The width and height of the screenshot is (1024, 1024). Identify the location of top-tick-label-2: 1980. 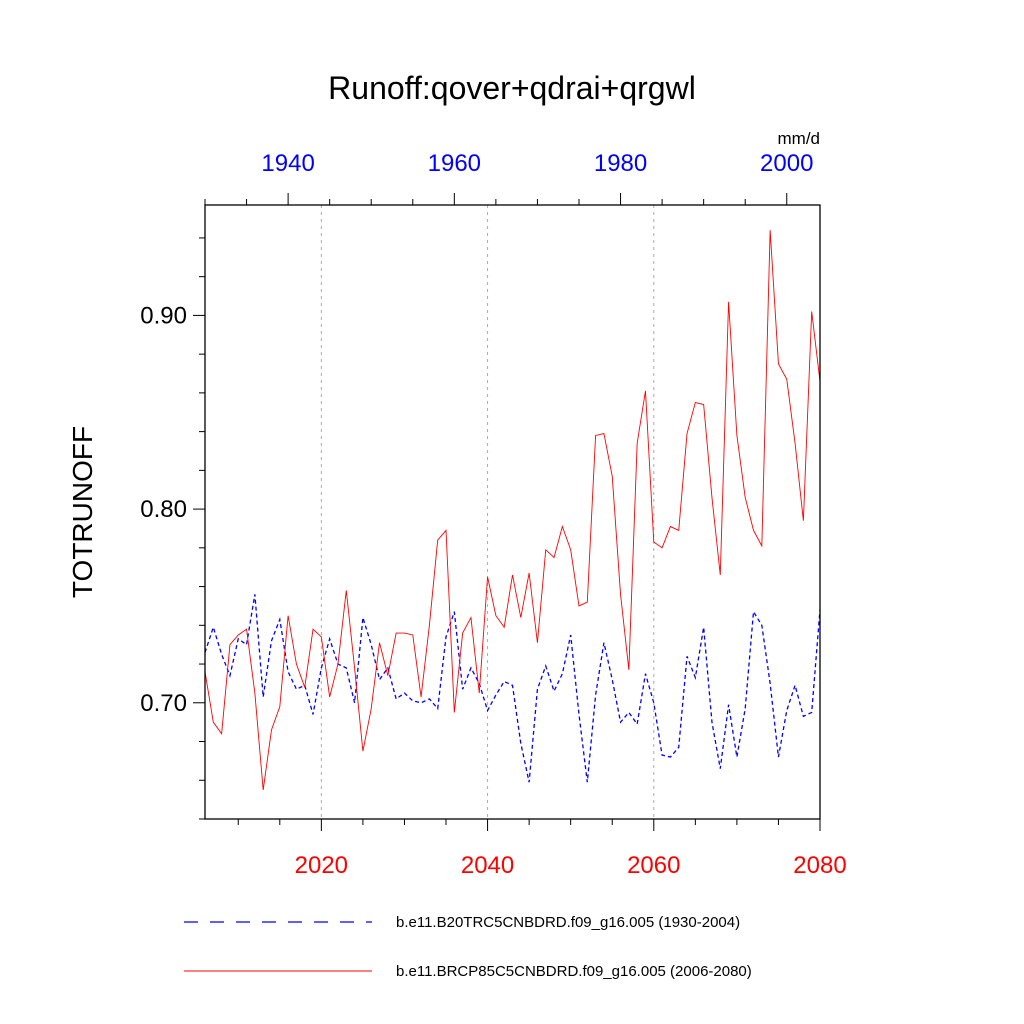
(620, 163).